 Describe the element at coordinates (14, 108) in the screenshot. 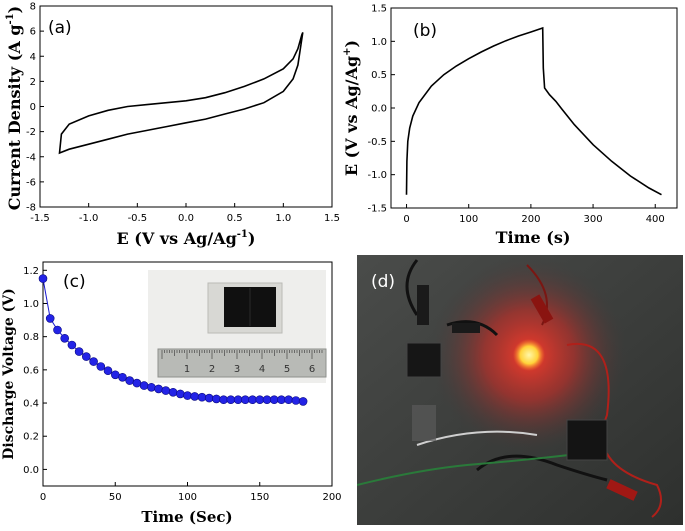

I see `panel-a-ylabel: Current Density (A g-1)` at that location.